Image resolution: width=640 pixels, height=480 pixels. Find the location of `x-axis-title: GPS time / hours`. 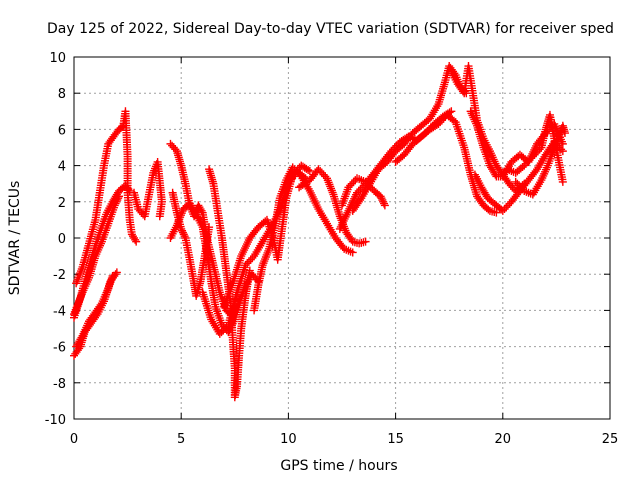

x-axis-title: GPS time / hours is located at coordinates (338, 466).